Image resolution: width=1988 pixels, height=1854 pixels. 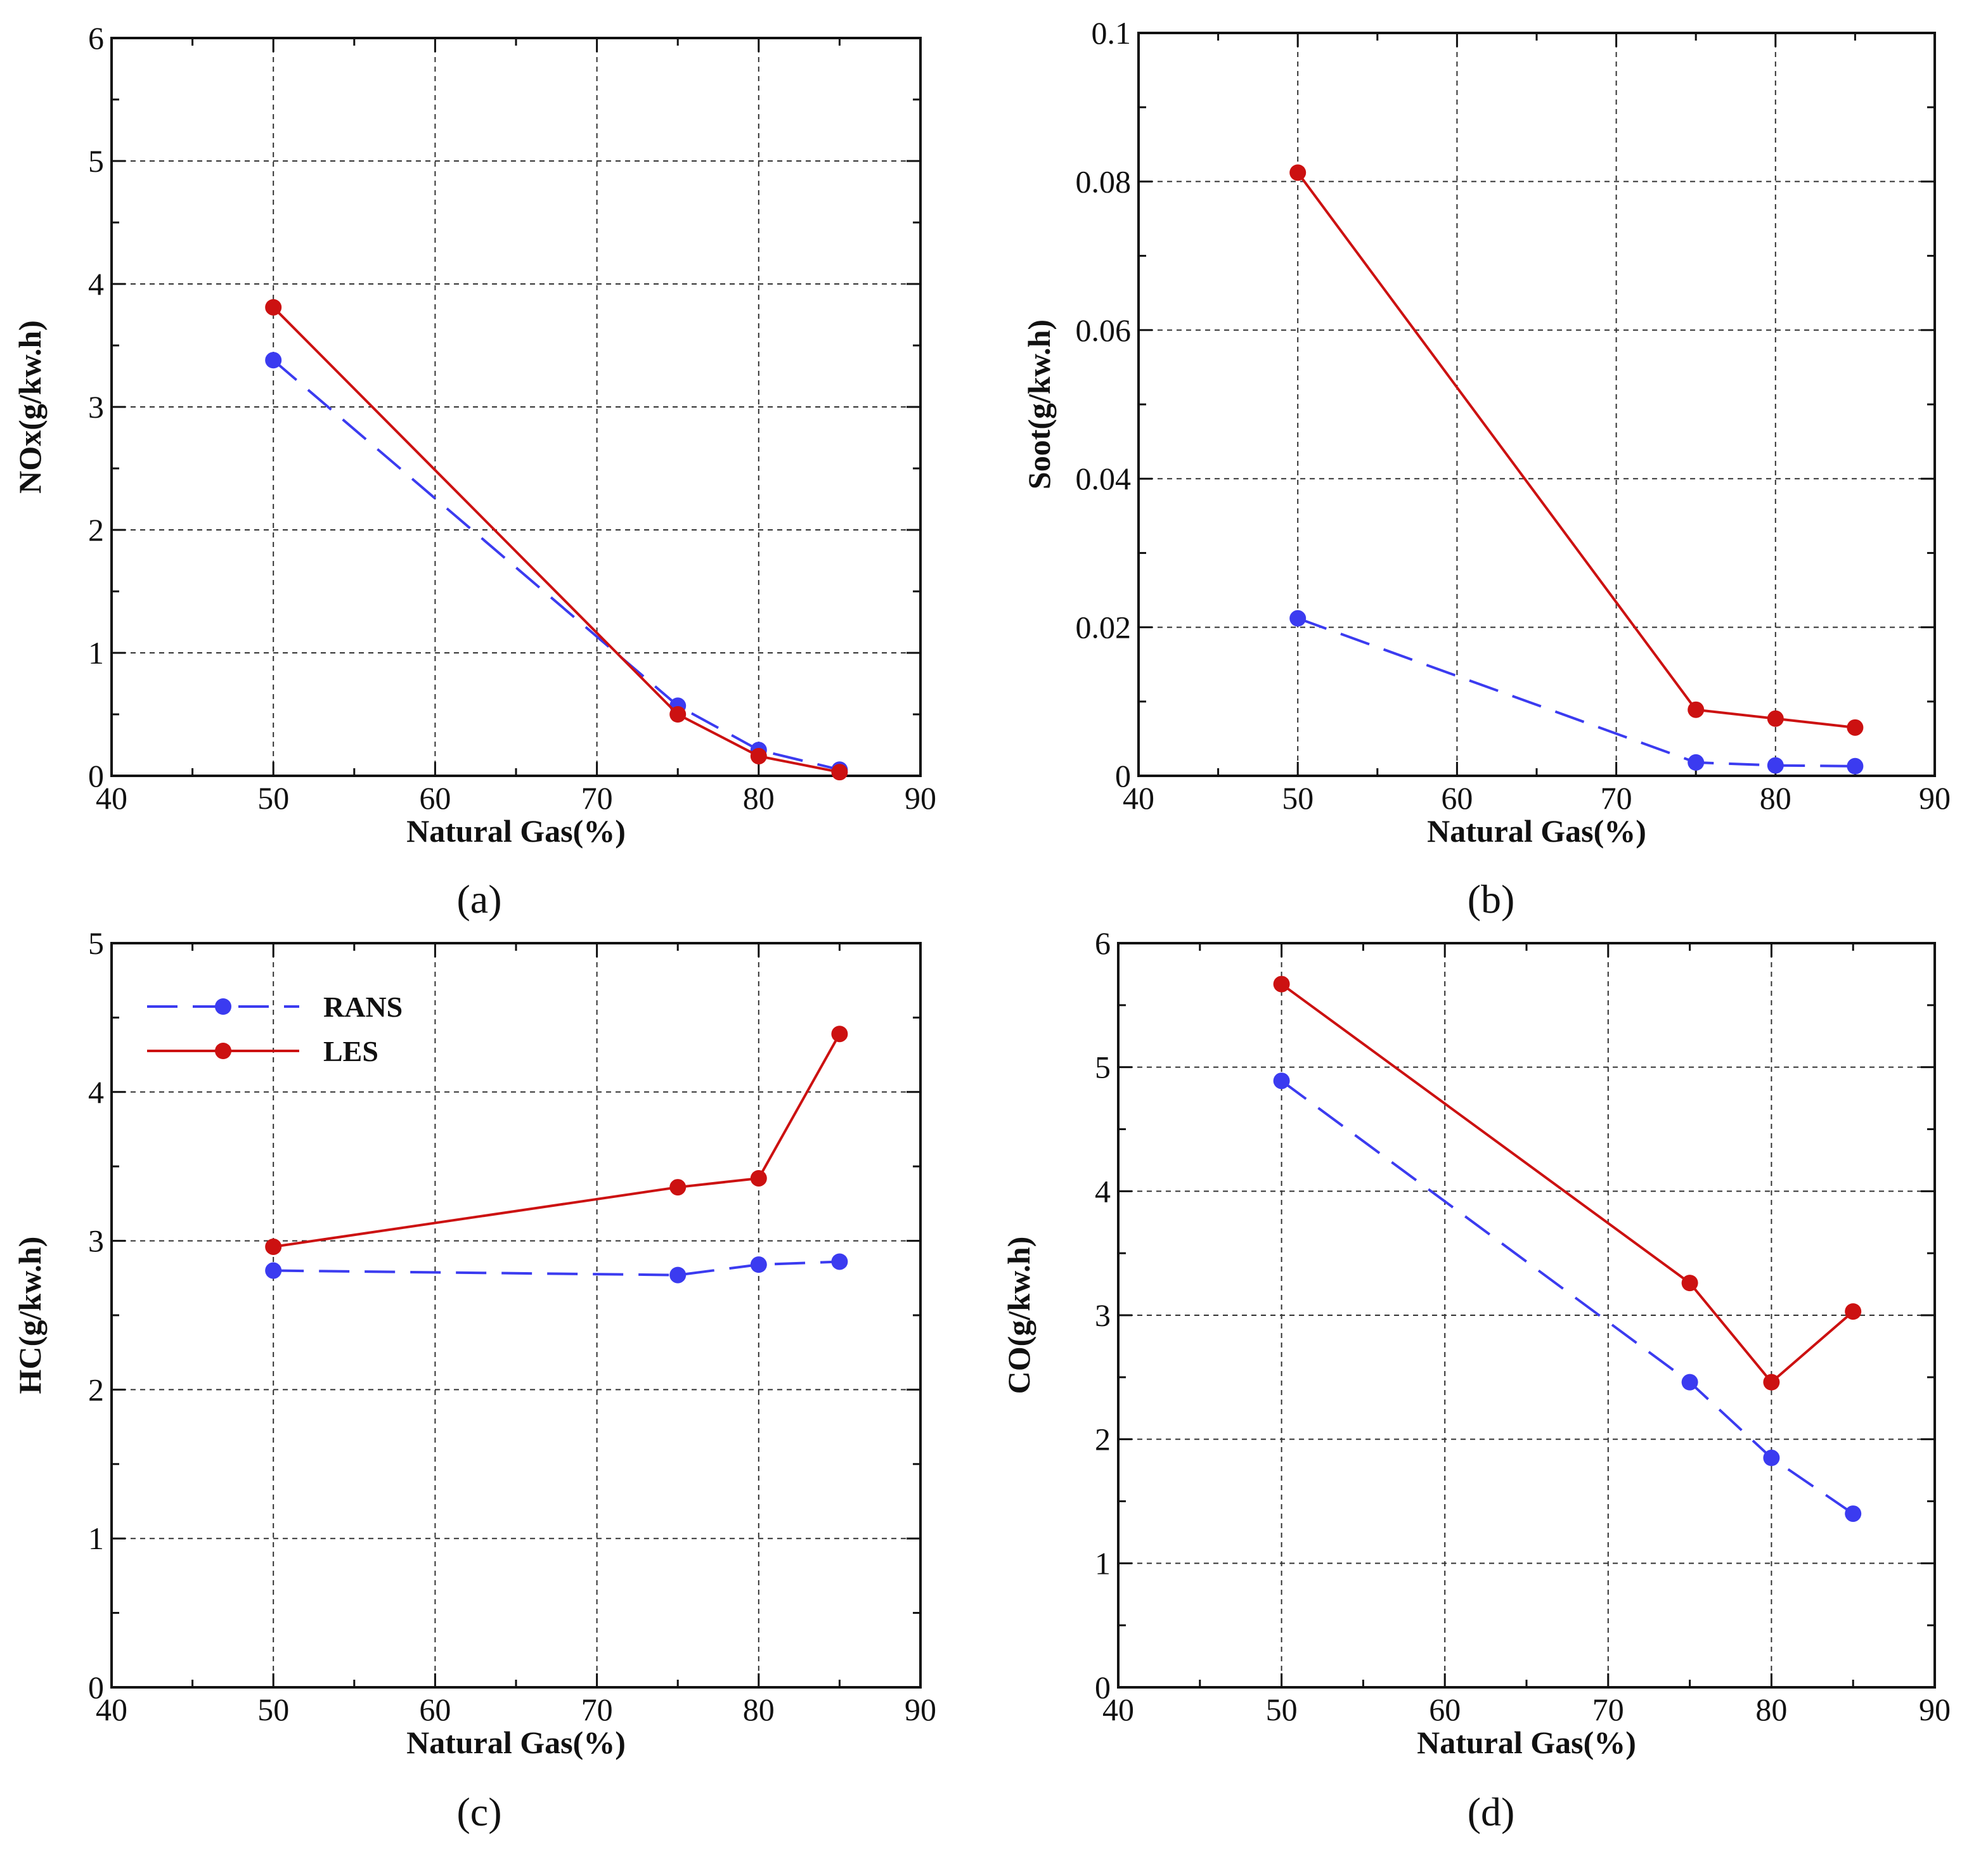 What do you see at coordinates (1104, 330) in the screenshot?
I see `y-tick-label: 0.06` at bounding box center [1104, 330].